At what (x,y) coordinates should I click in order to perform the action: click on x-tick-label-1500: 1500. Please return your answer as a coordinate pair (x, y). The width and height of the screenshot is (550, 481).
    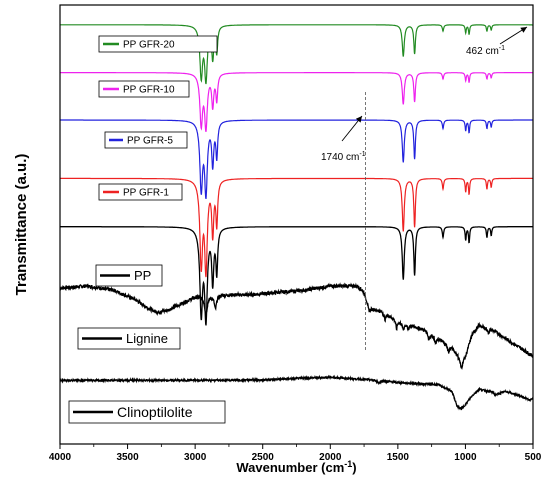
    Looking at the image, I should click on (398, 457).